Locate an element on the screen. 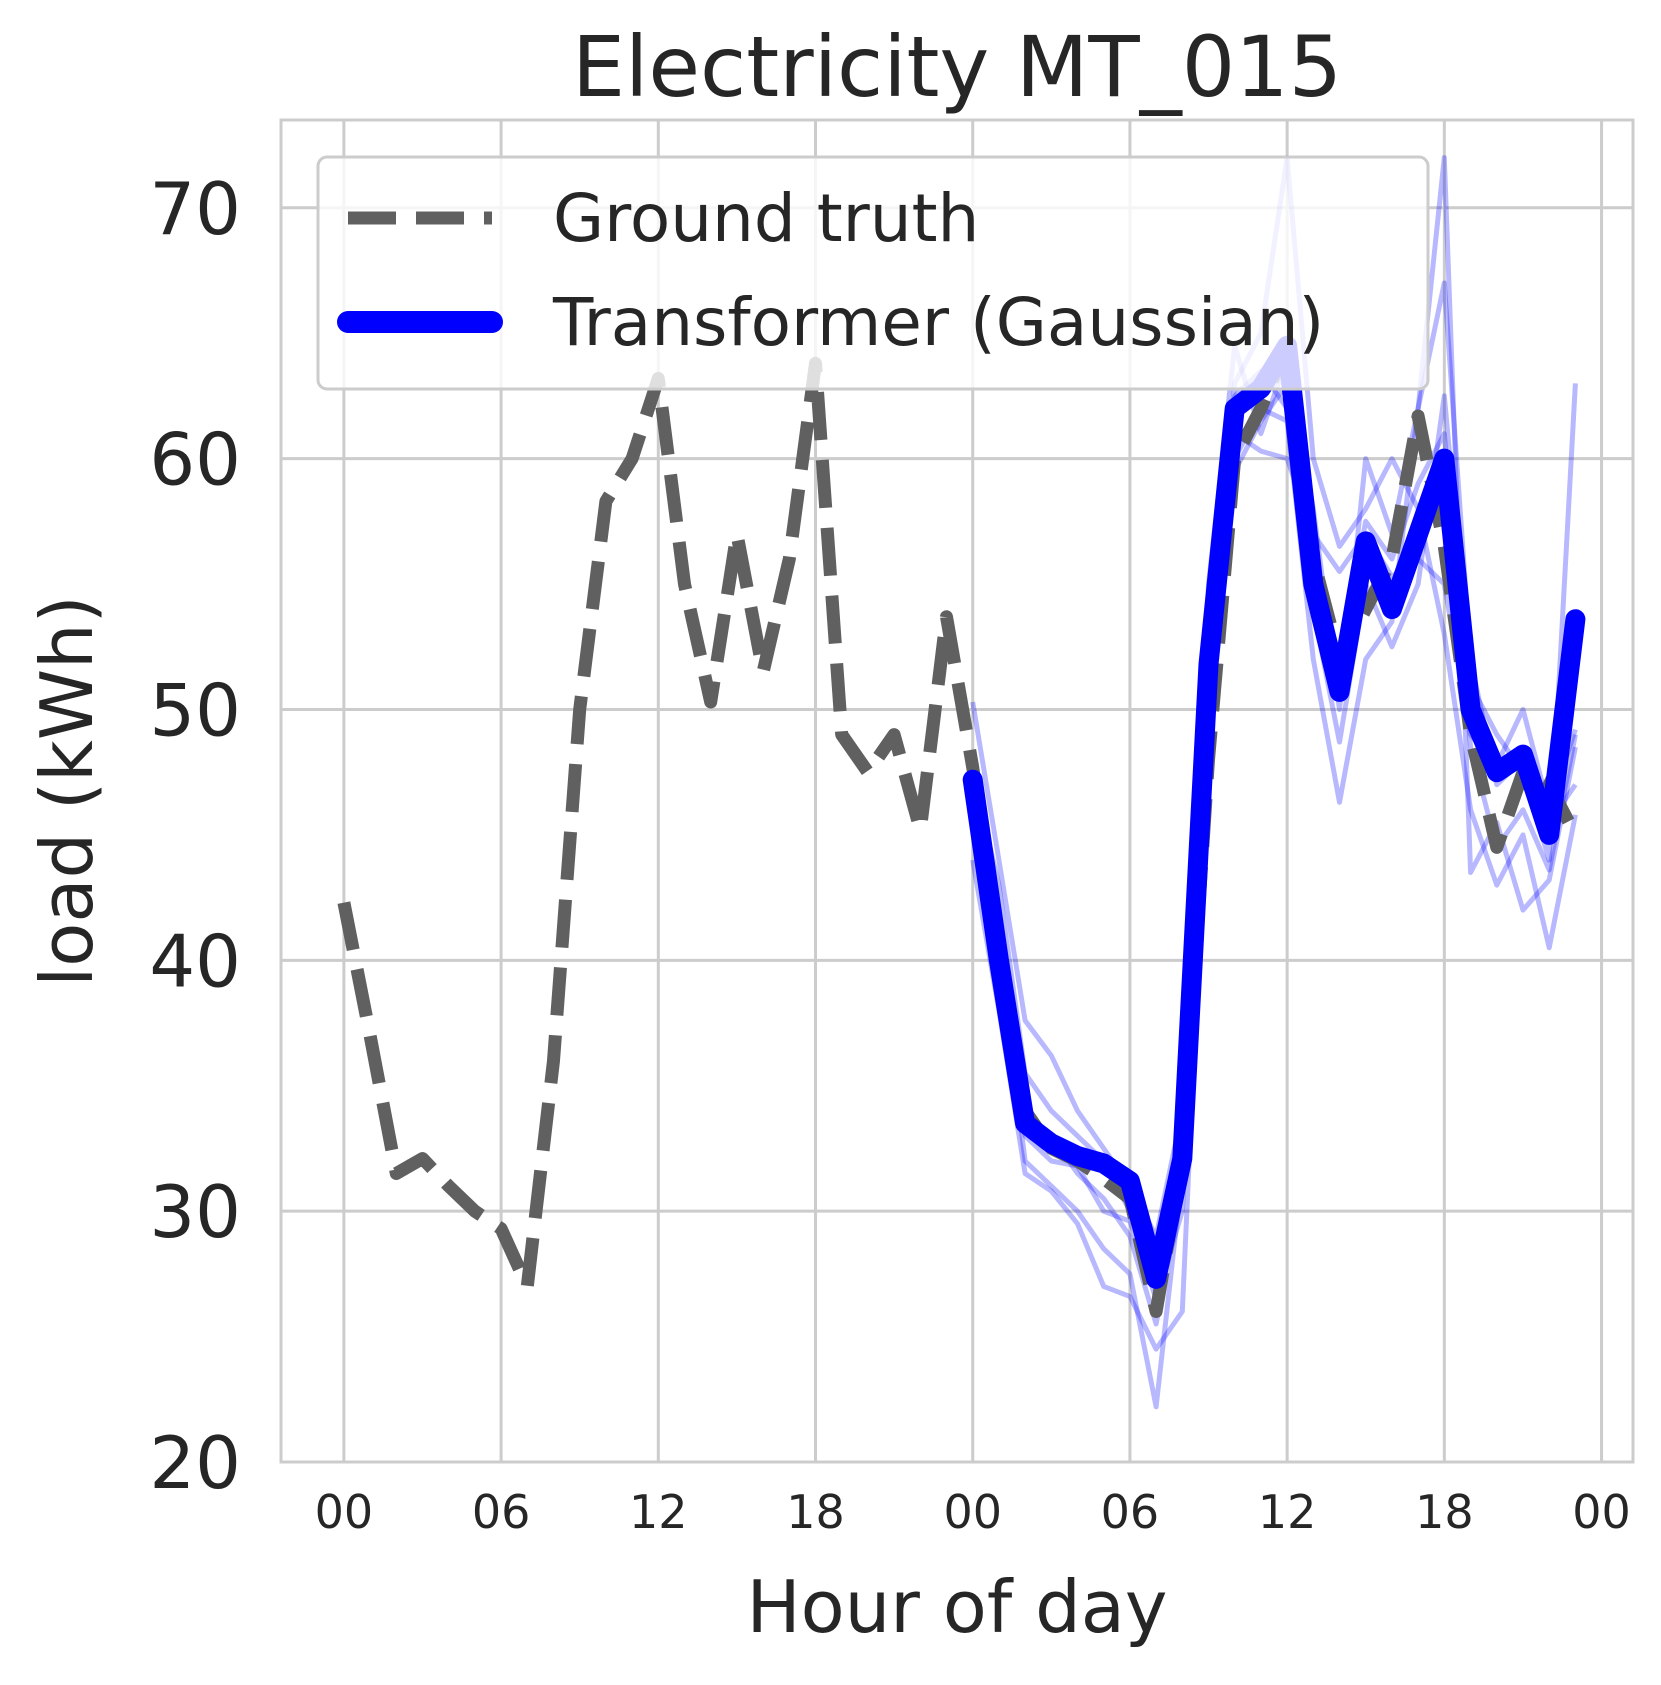  y-tick-label: 30 is located at coordinates (195, 1212).